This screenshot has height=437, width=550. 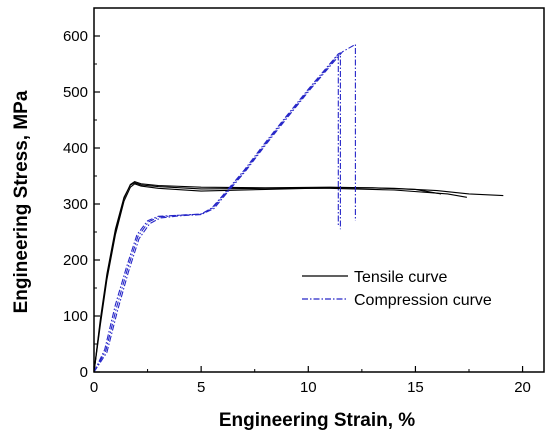 What do you see at coordinates (308, 387) in the screenshot?
I see `x-tick-label: 10` at bounding box center [308, 387].